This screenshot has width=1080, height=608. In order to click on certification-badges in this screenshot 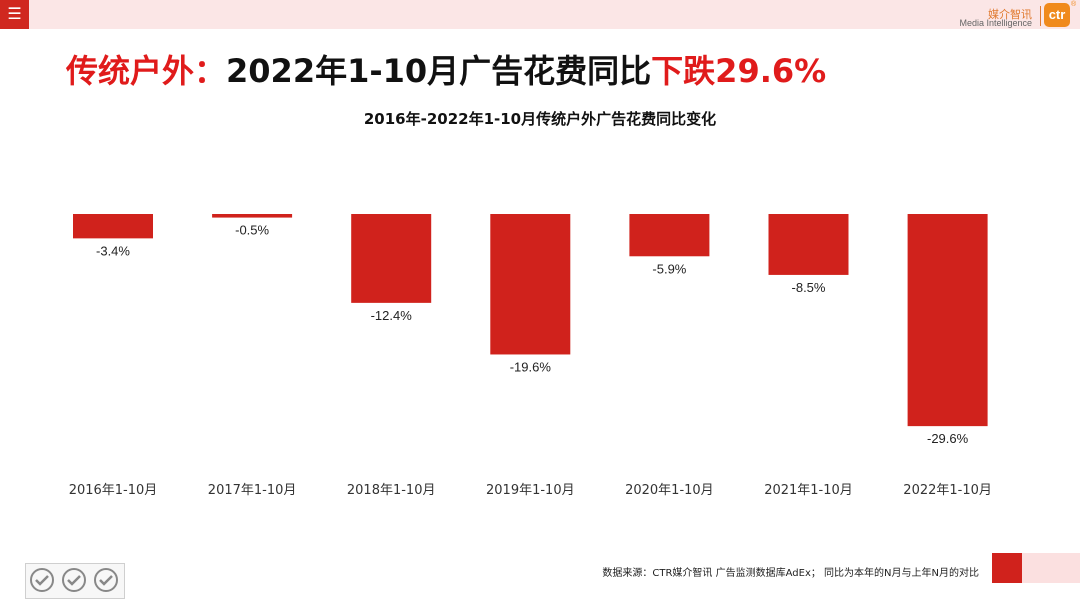, I will do `click(75, 581)`.